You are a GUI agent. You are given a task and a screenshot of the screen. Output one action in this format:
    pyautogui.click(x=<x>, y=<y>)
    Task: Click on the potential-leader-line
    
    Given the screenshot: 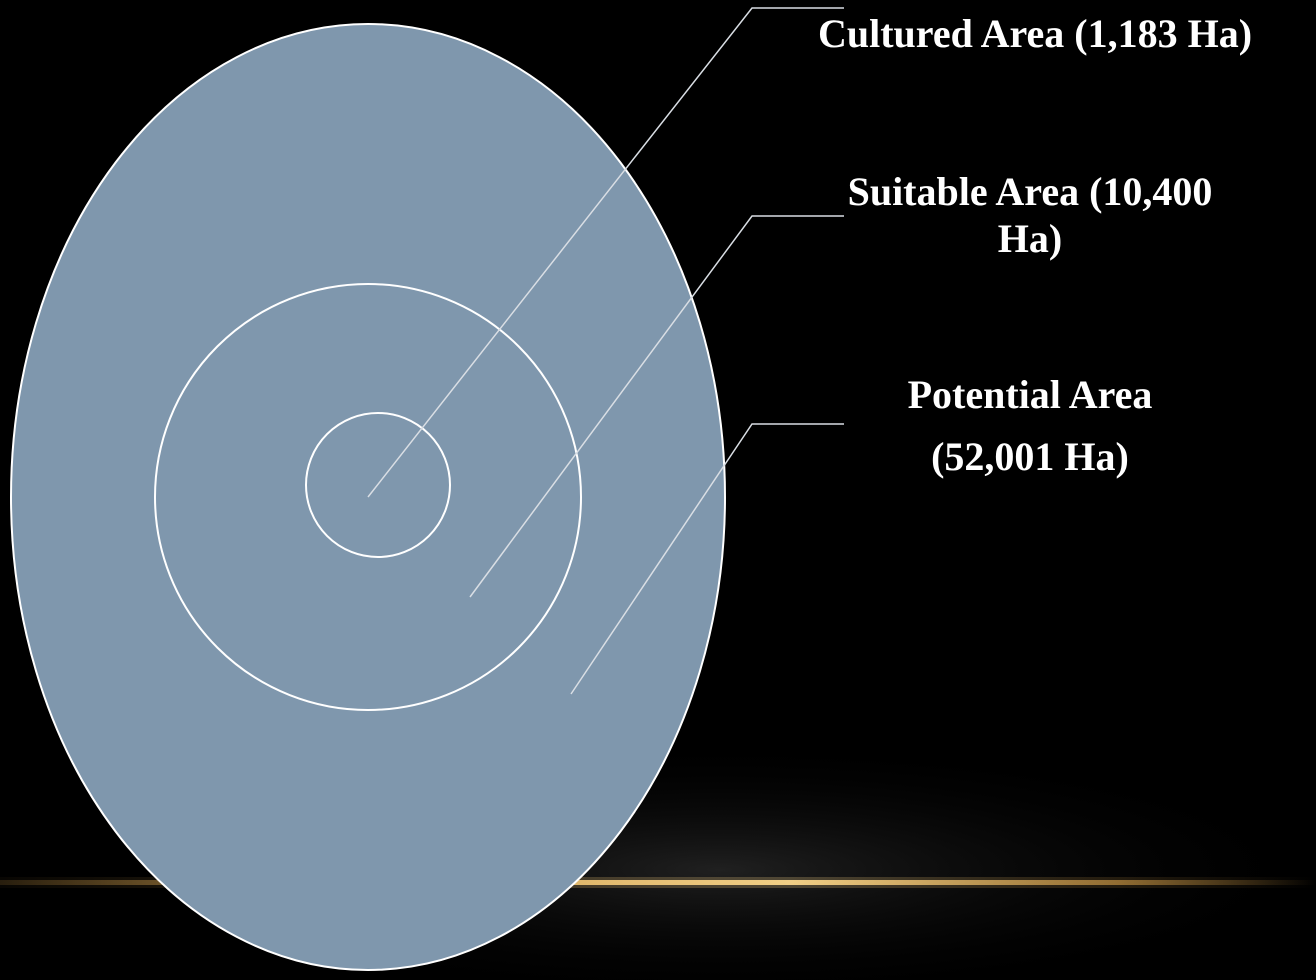 What is the action you would take?
    pyautogui.click(x=707, y=559)
    